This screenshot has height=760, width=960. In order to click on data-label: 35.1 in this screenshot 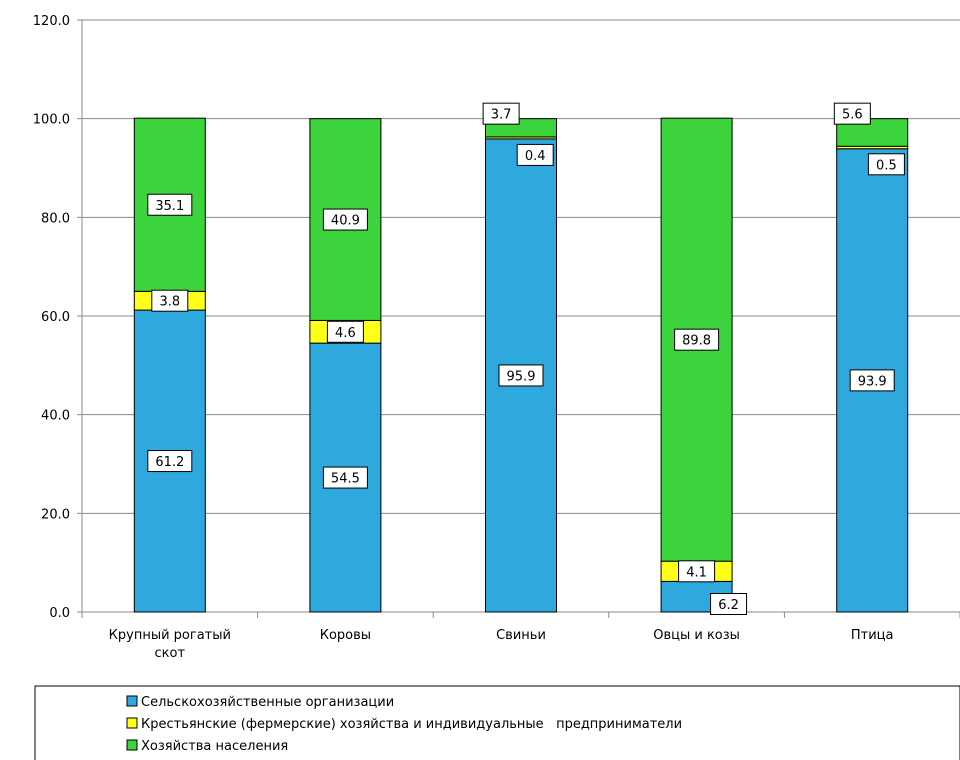, I will do `click(170, 204)`.